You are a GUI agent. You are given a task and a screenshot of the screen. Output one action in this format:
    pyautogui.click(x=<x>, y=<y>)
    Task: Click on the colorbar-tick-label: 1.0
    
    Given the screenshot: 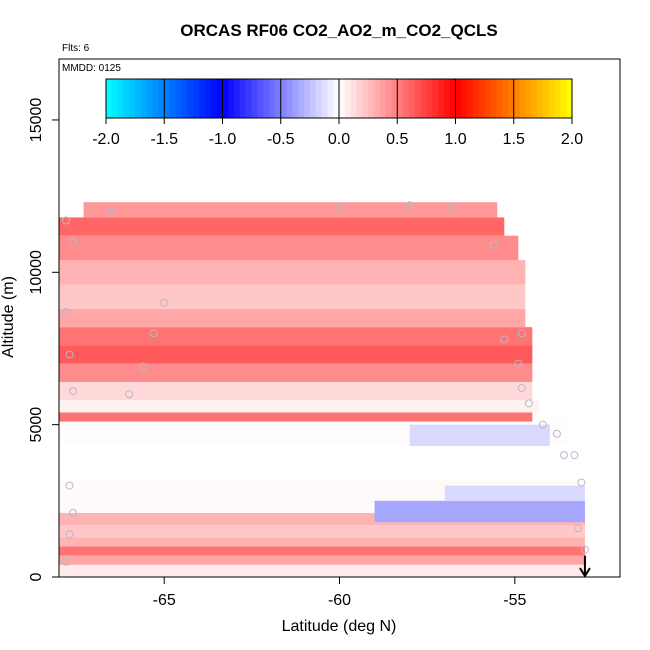 What is the action you would take?
    pyautogui.click(x=455, y=139)
    